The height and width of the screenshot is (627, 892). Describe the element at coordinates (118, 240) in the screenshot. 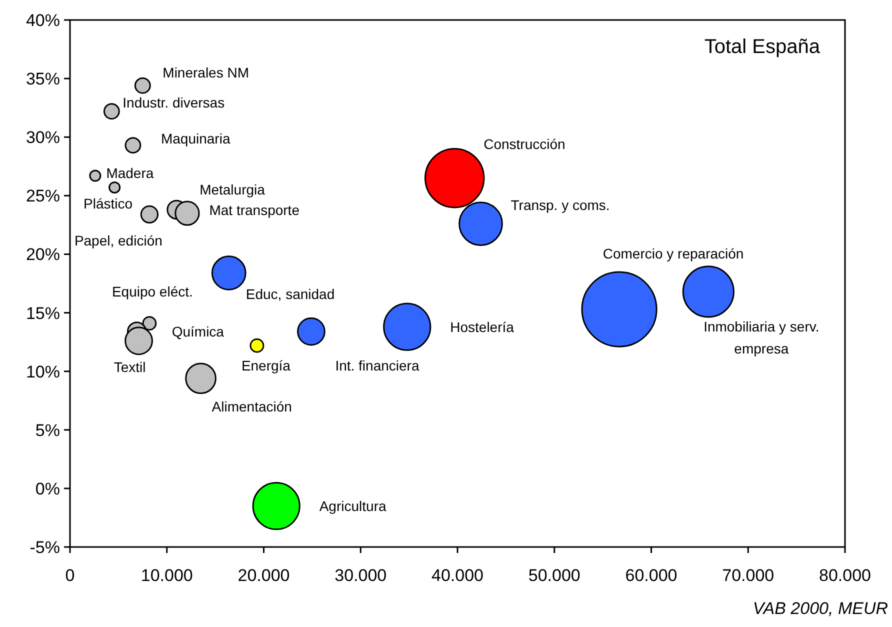

I see `annotation: Papel, edición` at that location.